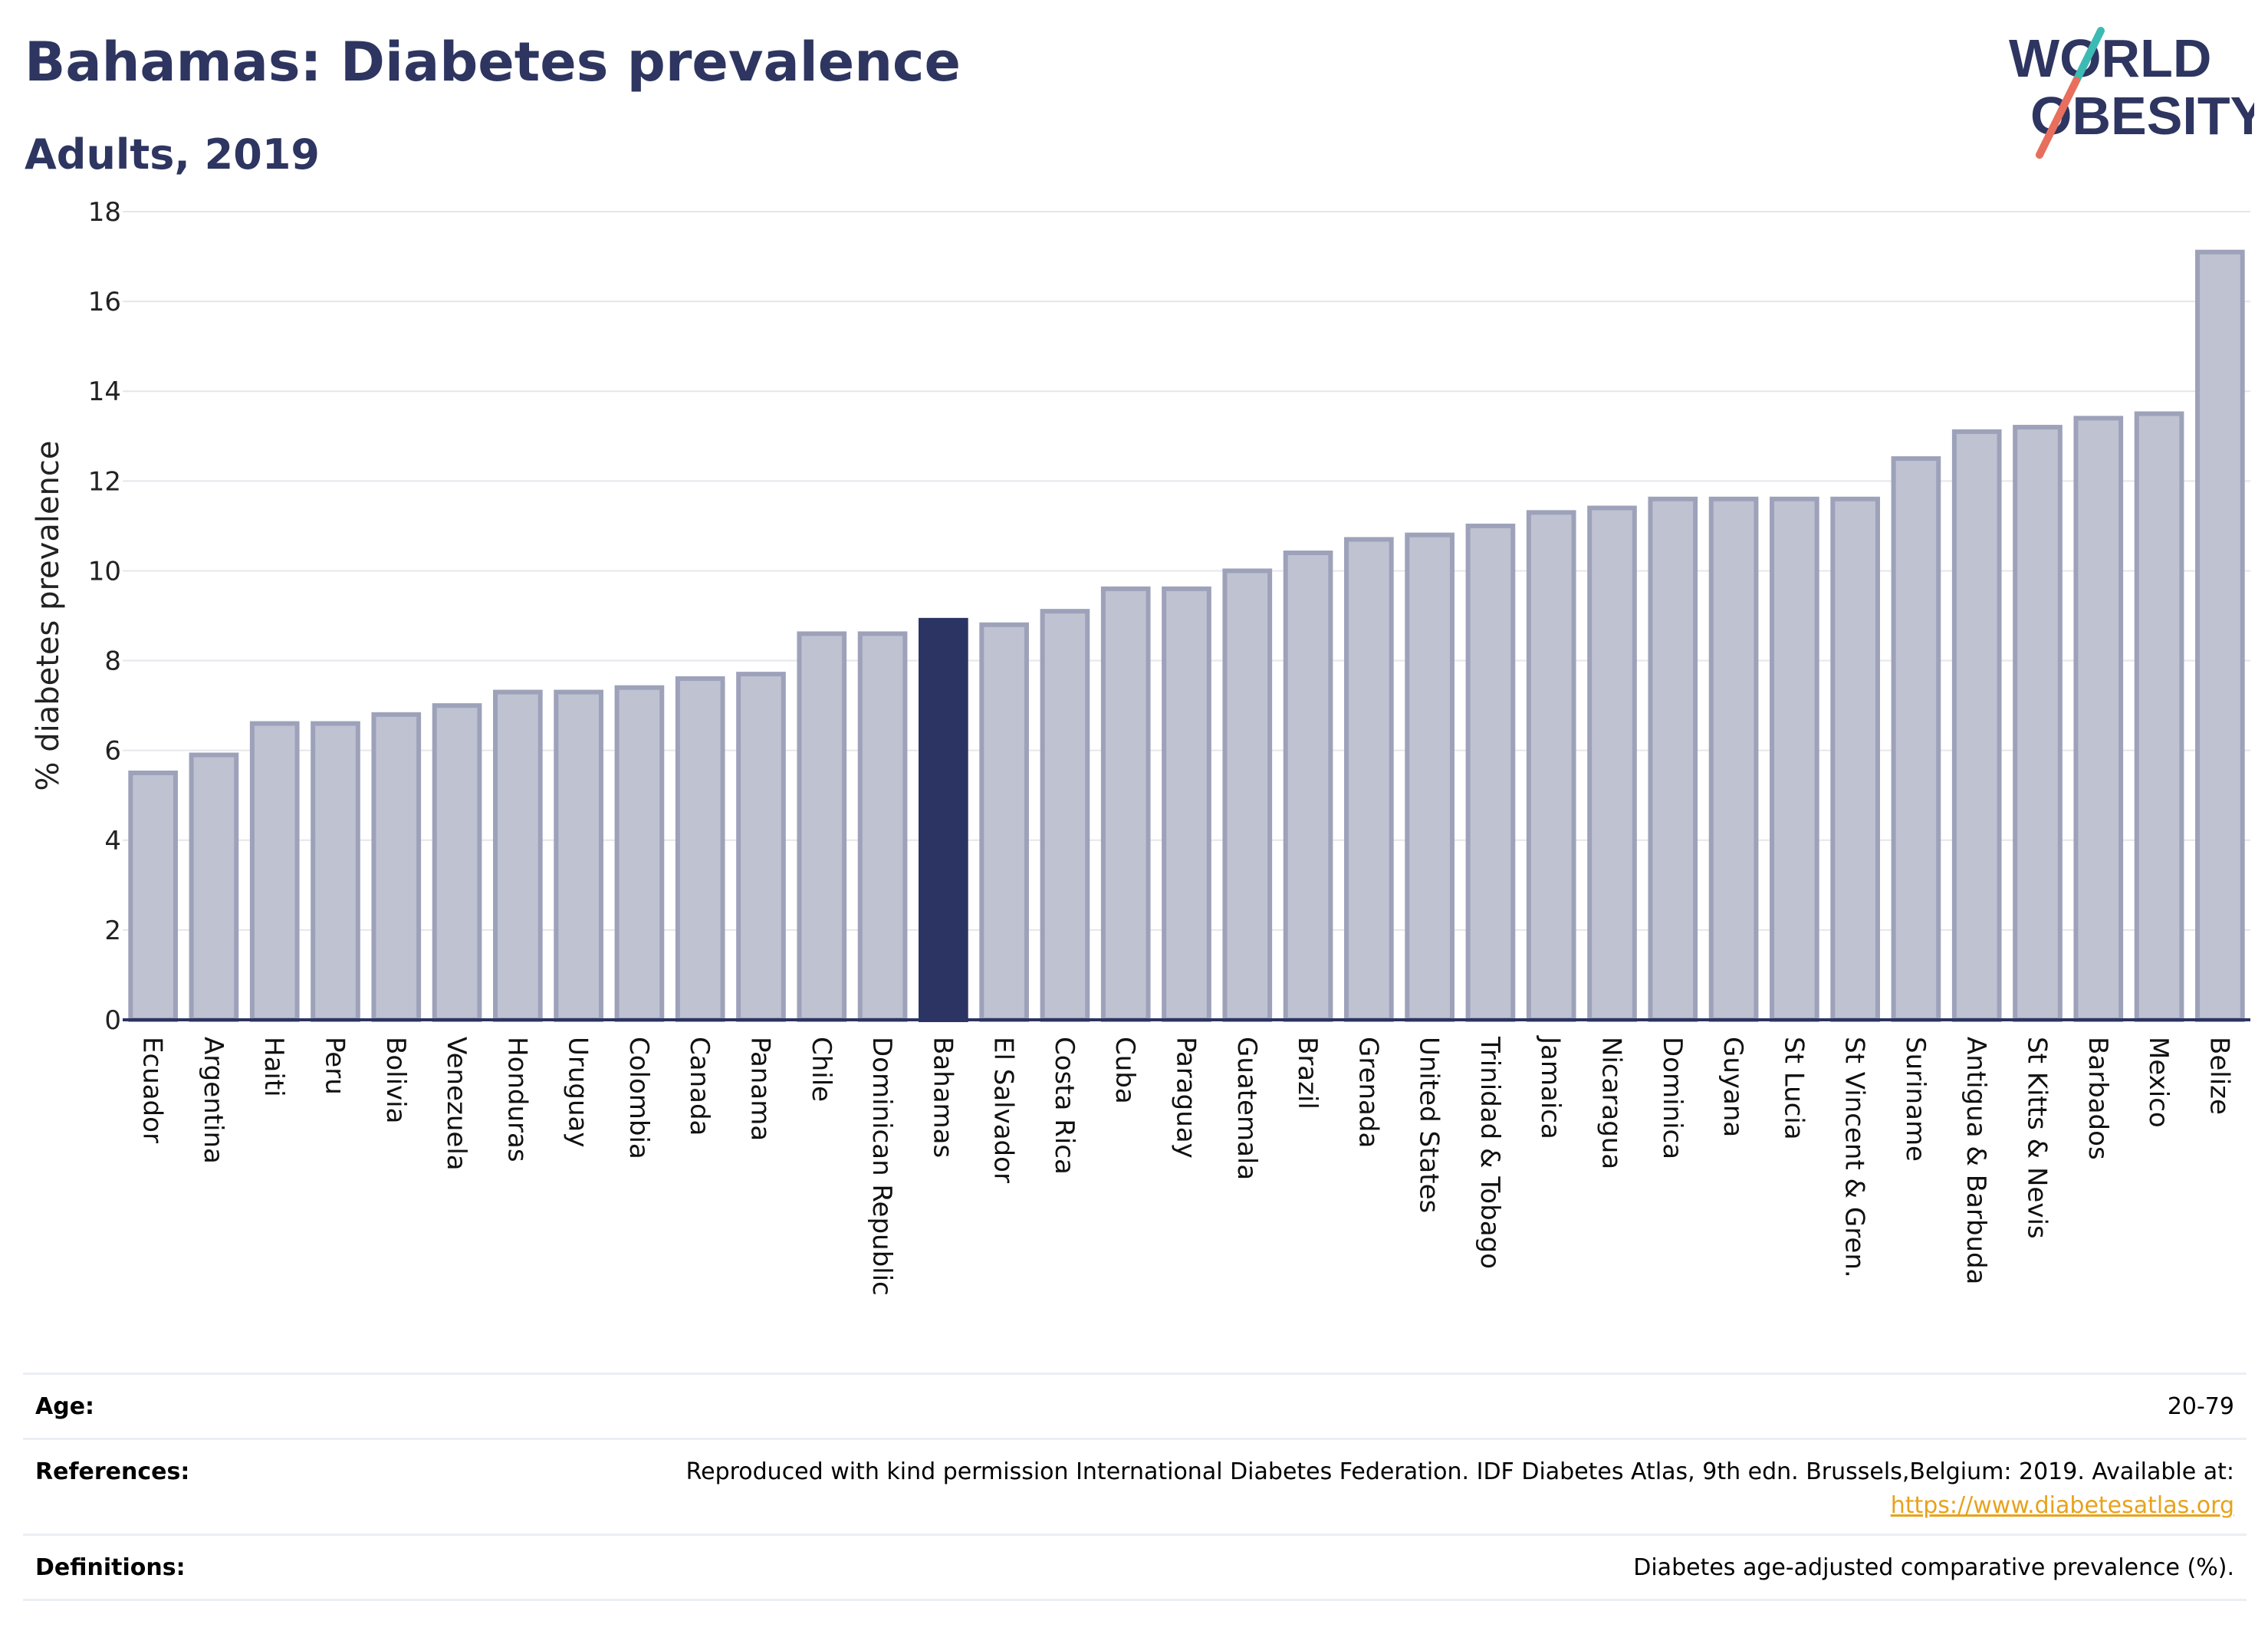 This screenshot has height=1634, width=2268. Describe the element at coordinates (112, 1472) in the screenshot. I see `references-label: References:` at that location.